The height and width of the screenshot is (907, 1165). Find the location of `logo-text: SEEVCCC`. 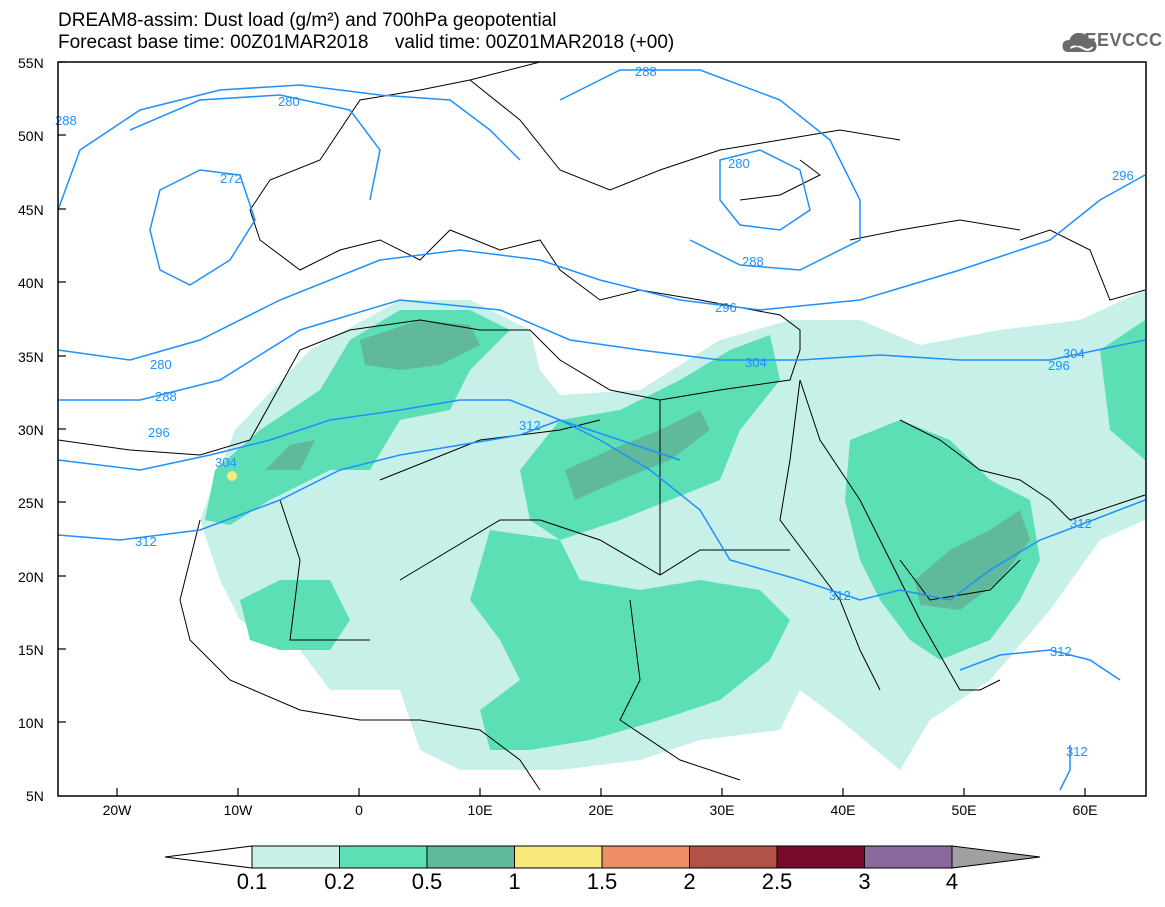

logo-text: SEEVCCC is located at coordinates (1117, 40).